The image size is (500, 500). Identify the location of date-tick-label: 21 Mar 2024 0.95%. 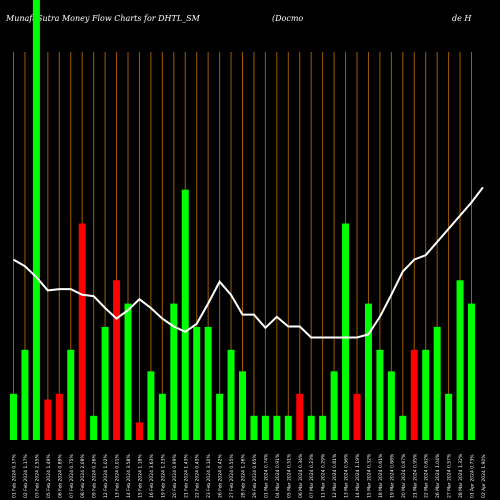
(415, 475).